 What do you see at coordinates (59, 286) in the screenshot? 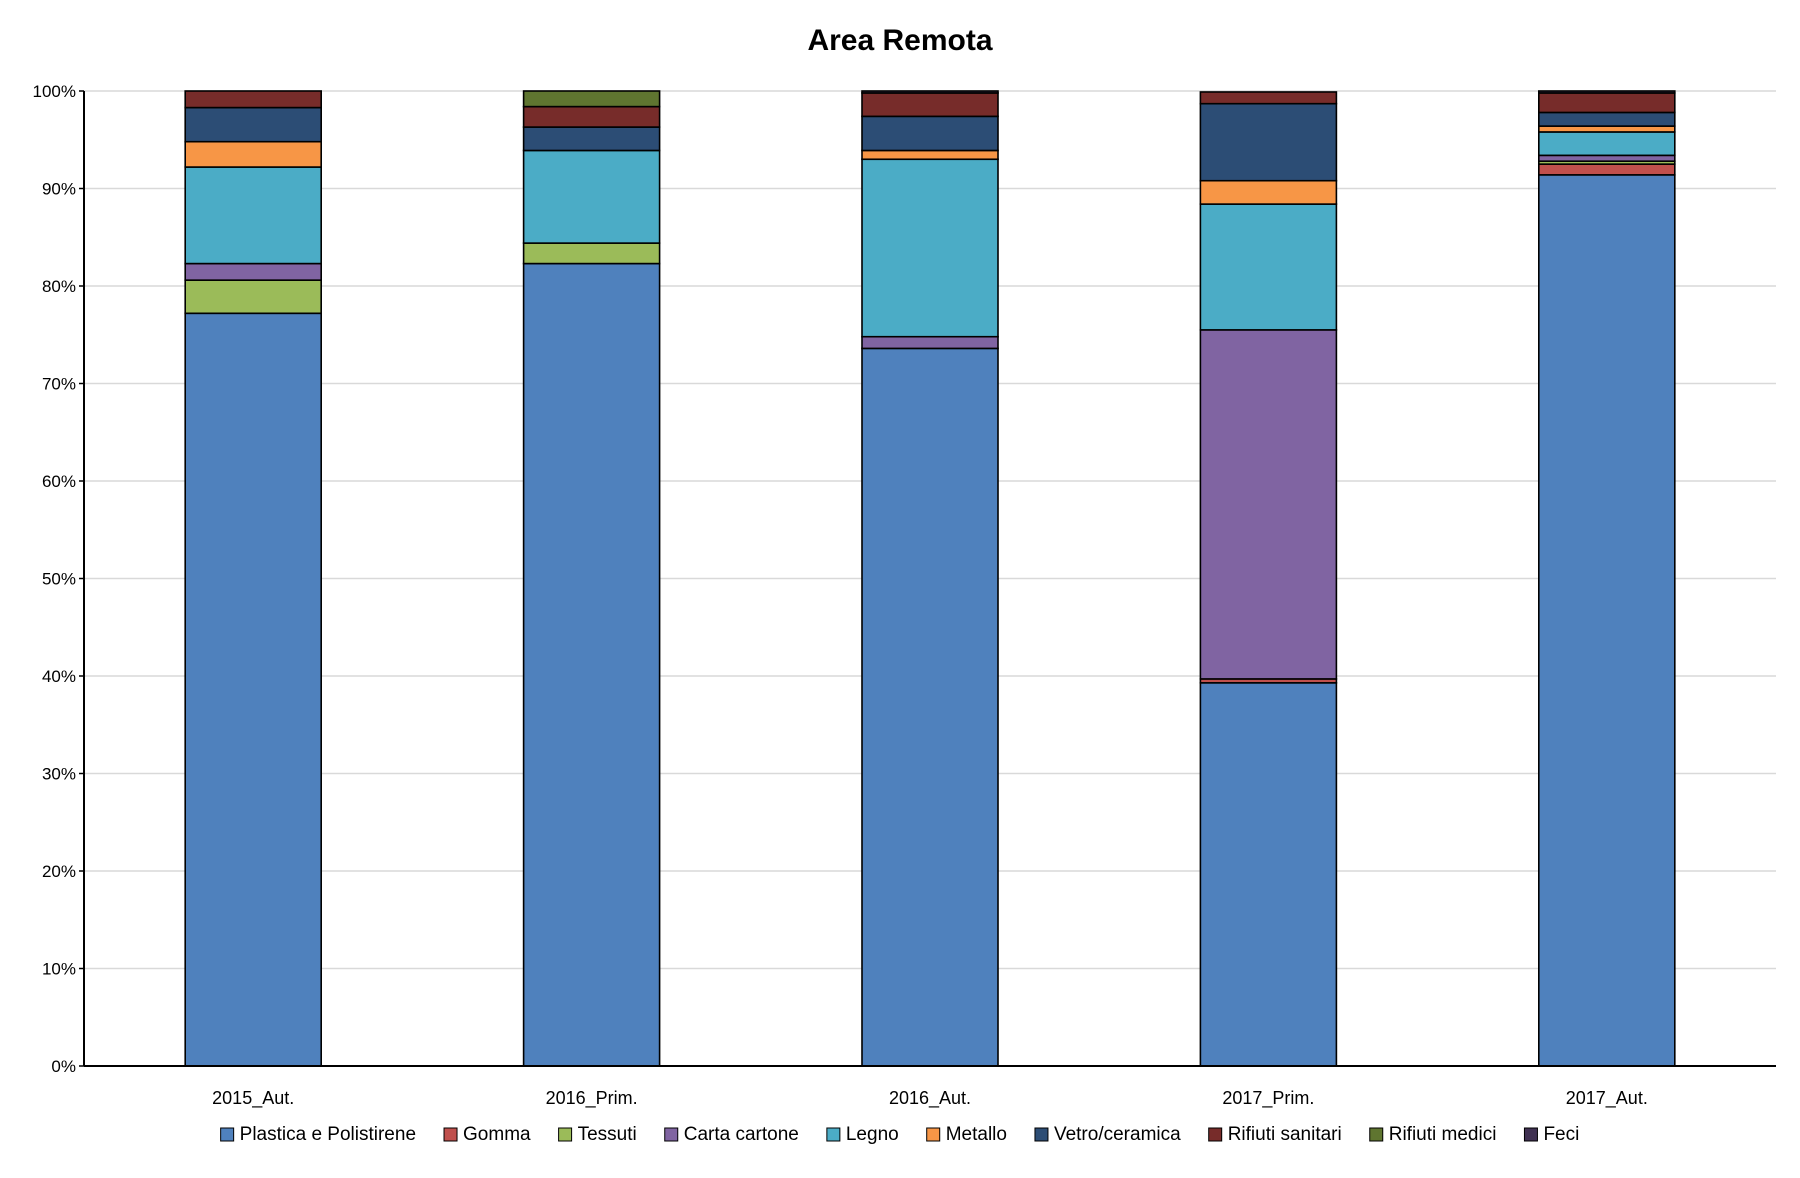
I see `y-tick-label: 80%` at bounding box center [59, 286].